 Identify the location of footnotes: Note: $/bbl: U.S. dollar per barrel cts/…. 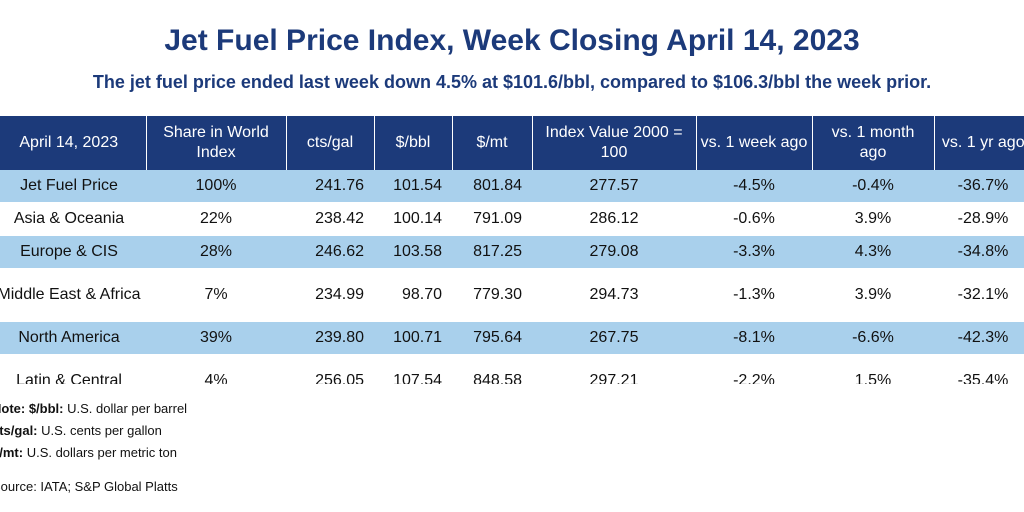
(93, 448).